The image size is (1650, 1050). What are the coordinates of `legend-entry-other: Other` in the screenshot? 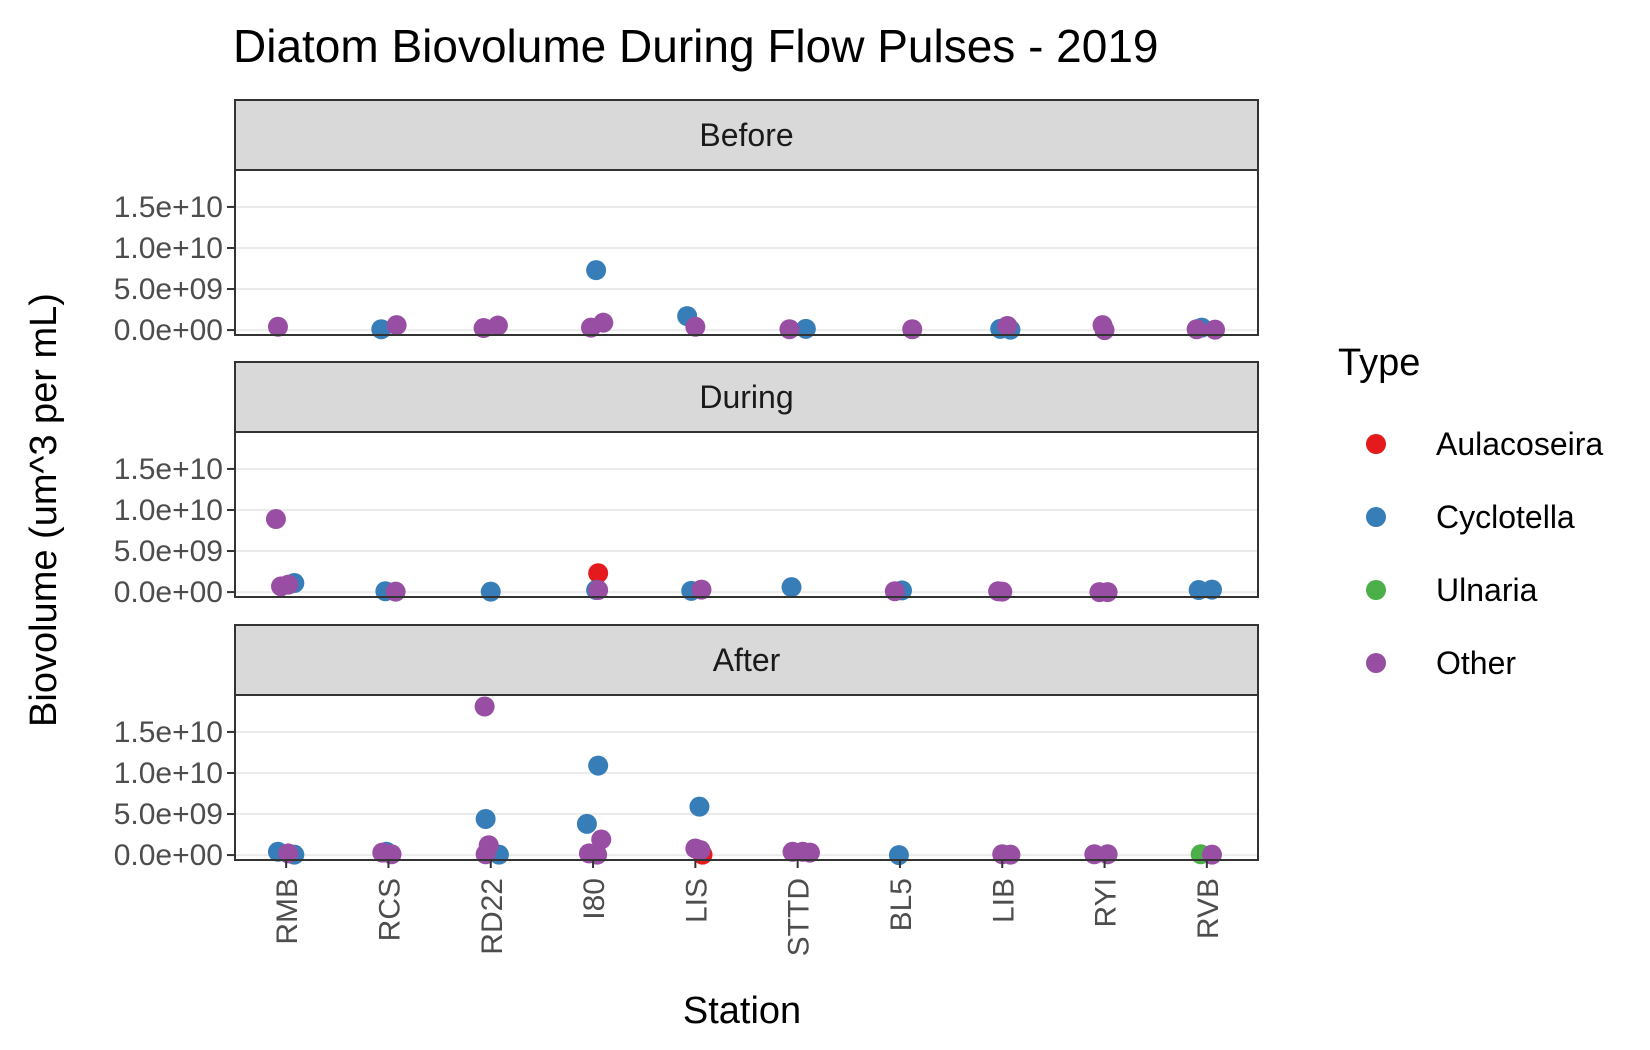 It's located at (1441, 663).